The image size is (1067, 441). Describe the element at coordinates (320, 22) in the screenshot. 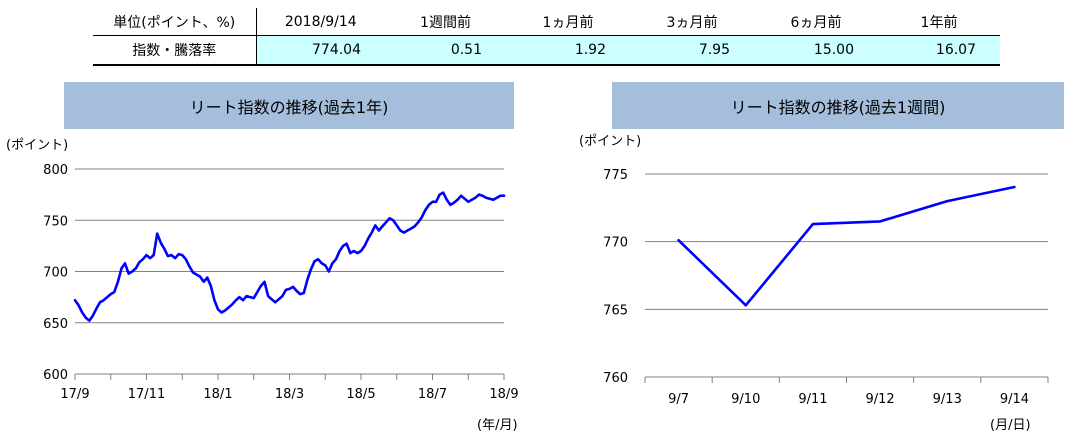

I see `date-header: 2018/9/14` at that location.